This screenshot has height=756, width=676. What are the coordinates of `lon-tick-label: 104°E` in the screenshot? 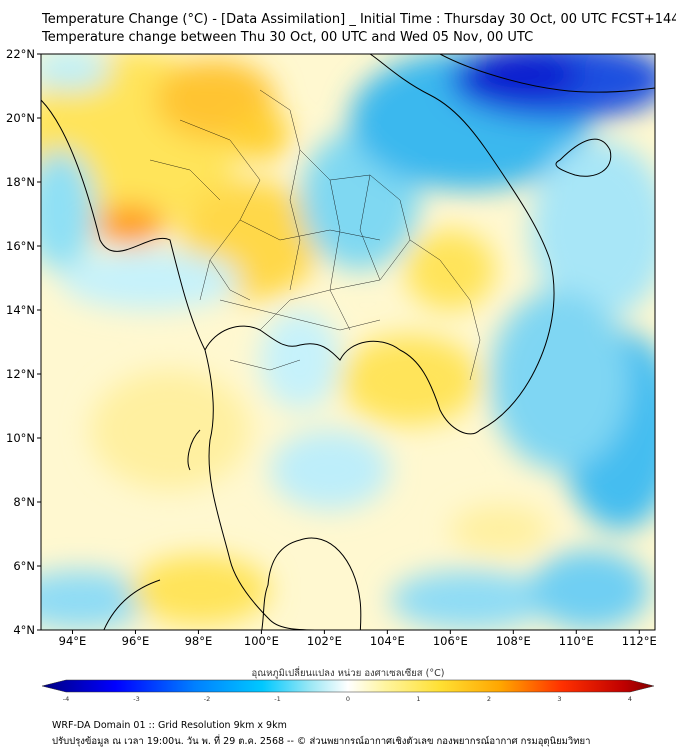 It's located at (387, 641).